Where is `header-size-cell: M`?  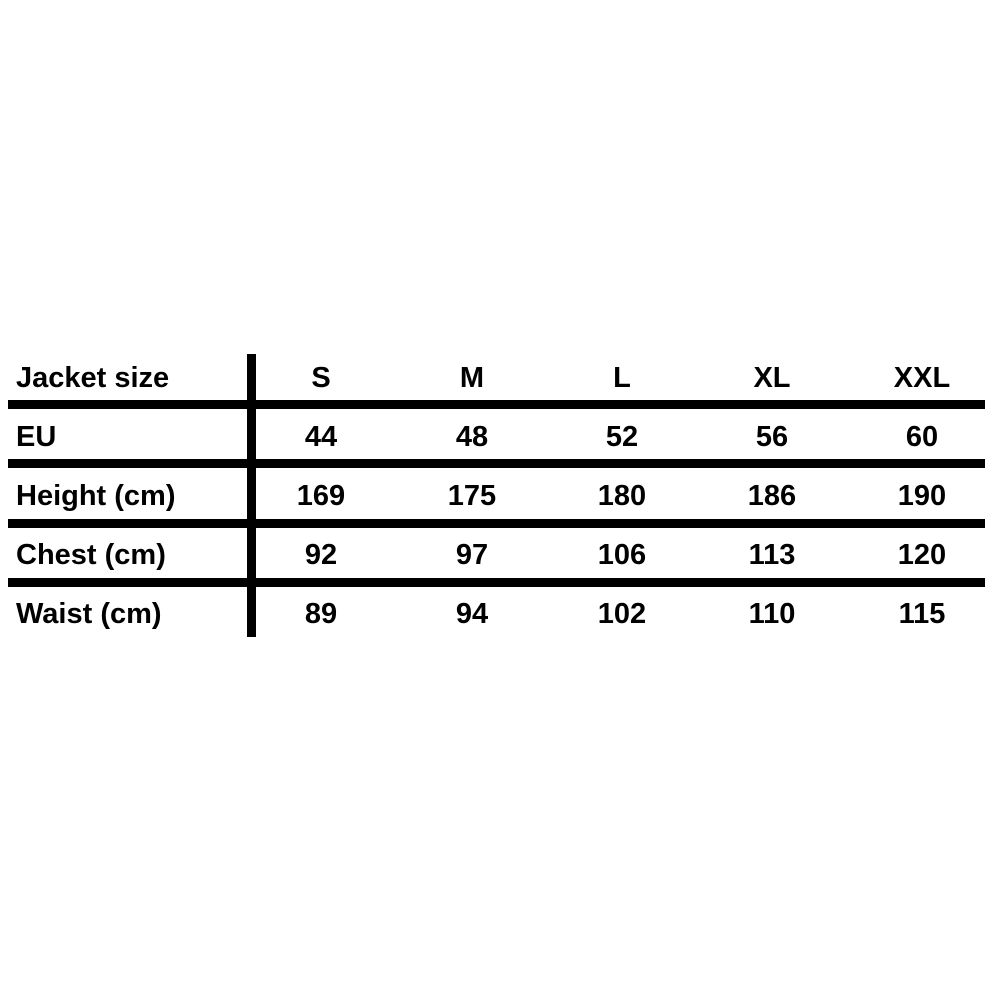 header-size-cell: M is located at coordinates (472, 378).